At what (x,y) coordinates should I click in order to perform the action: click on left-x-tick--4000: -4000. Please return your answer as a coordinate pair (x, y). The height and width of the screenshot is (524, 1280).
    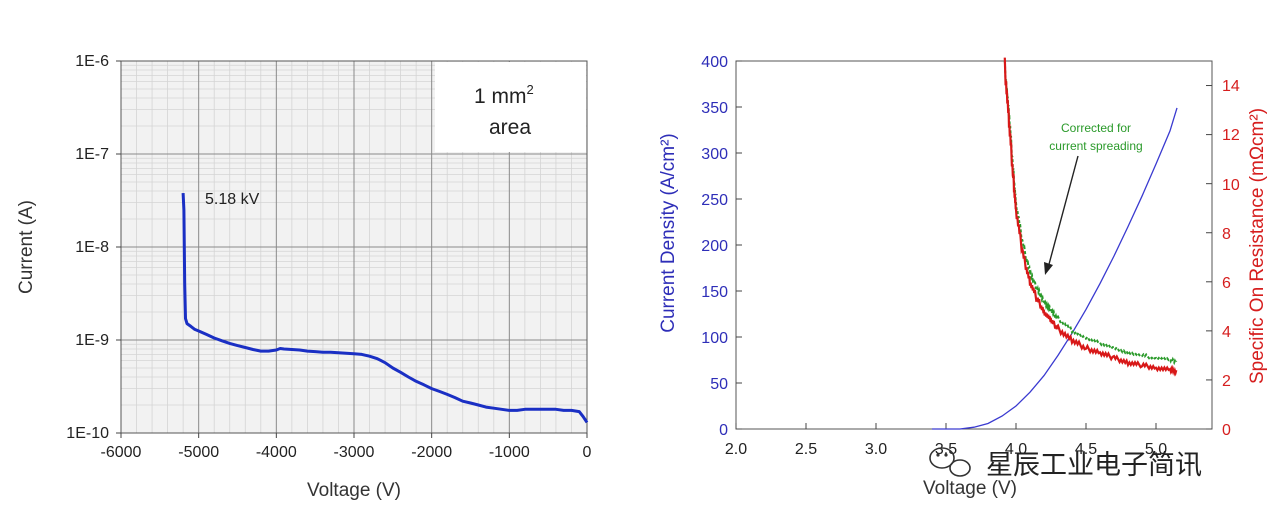
    Looking at the image, I should click on (276, 452).